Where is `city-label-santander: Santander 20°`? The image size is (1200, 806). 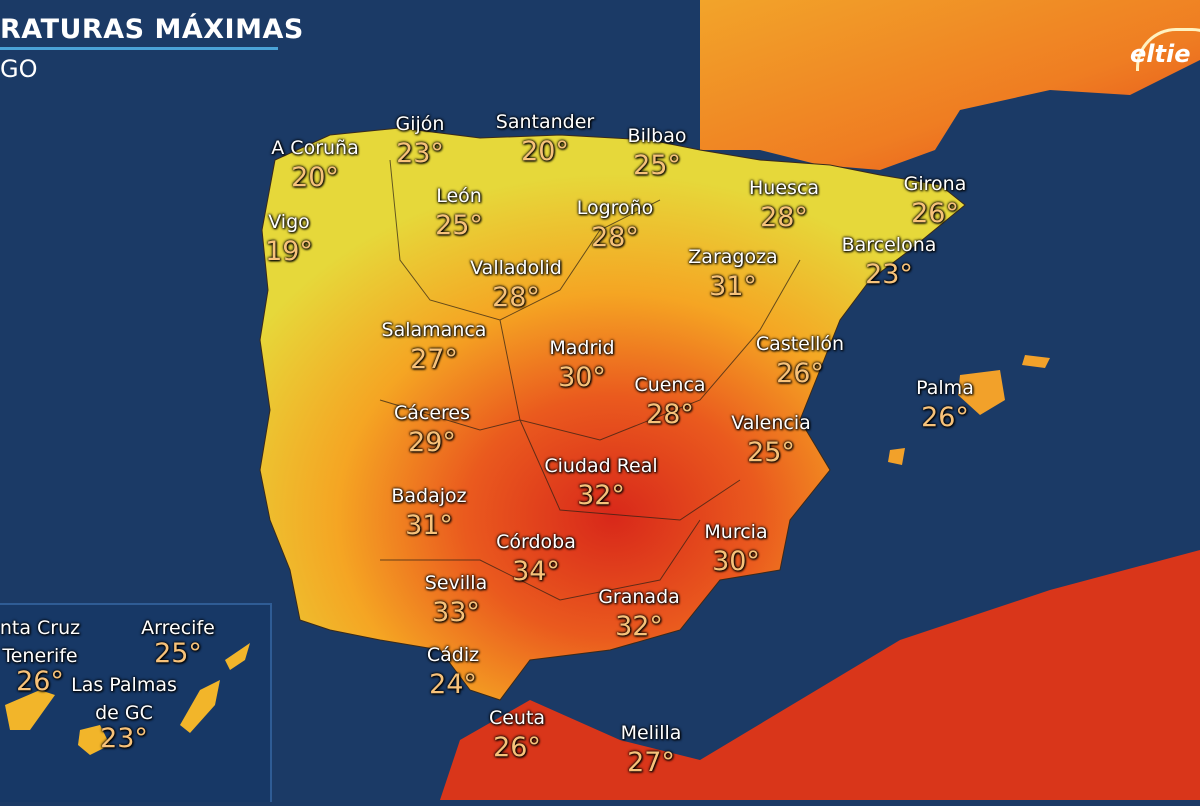 city-label-santander: Santander 20° is located at coordinates (545, 139).